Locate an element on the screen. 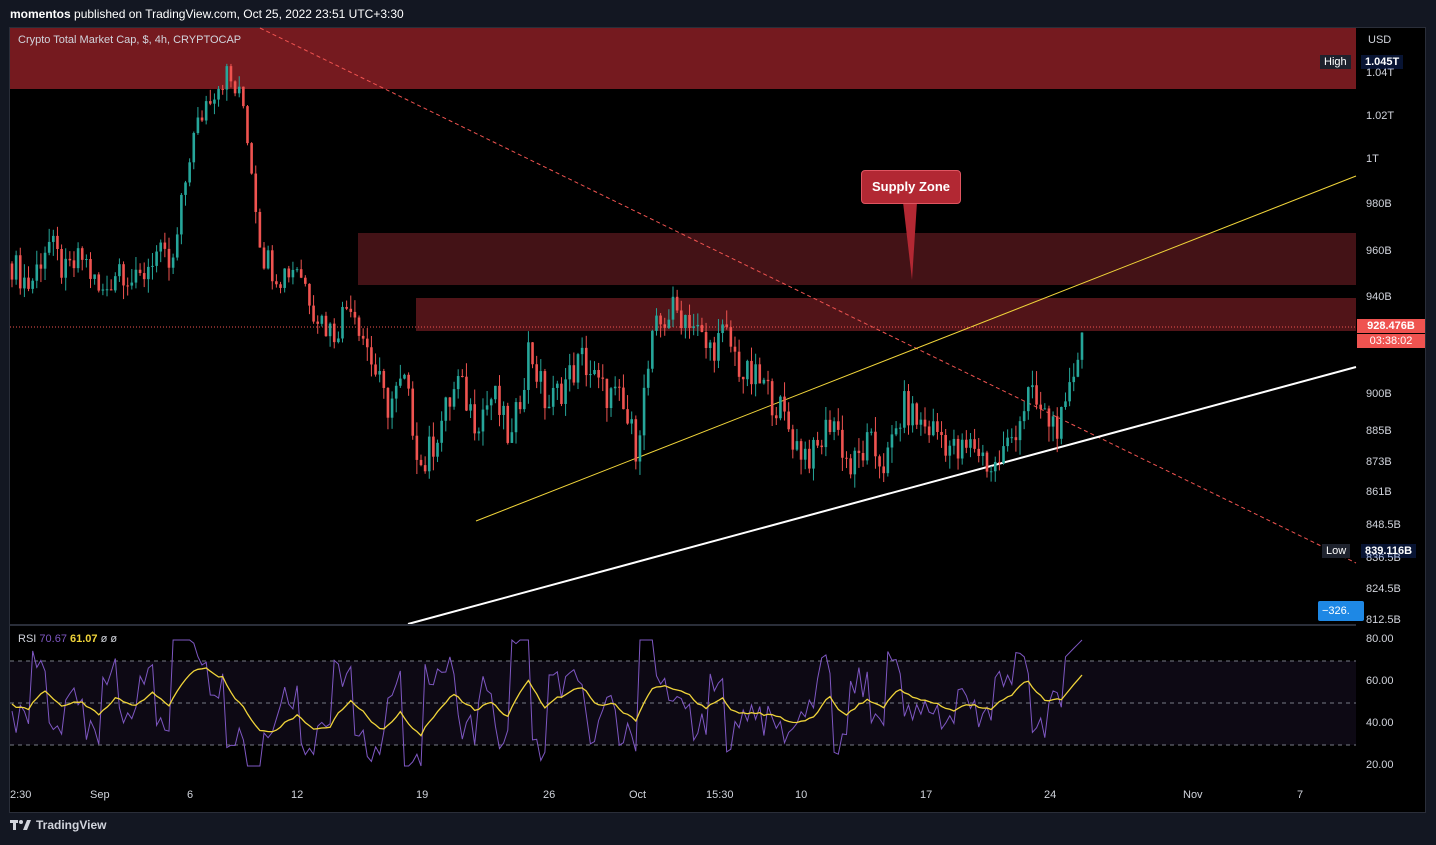 The width and height of the screenshot is (1436, 845). price-tick-label: 885B is located at coordinates (1379, 431).